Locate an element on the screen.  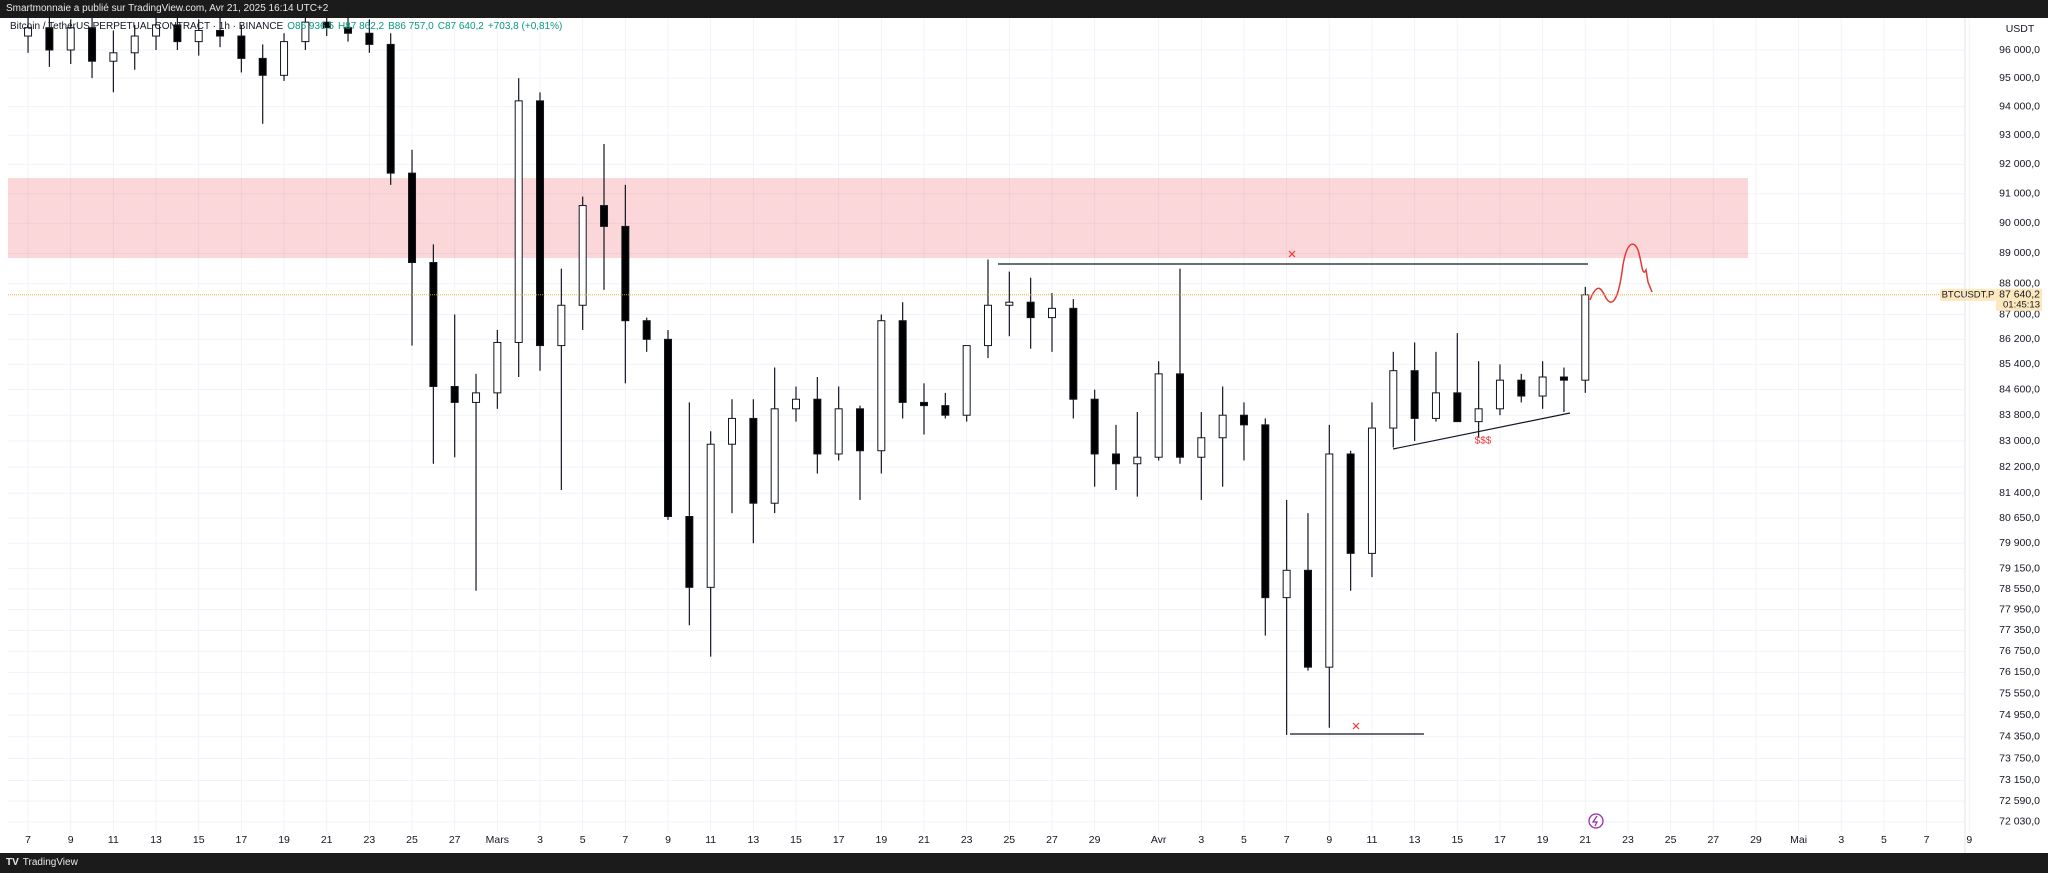
y-tick-label: 84 600,0 is located at coordinates (2019, 389).